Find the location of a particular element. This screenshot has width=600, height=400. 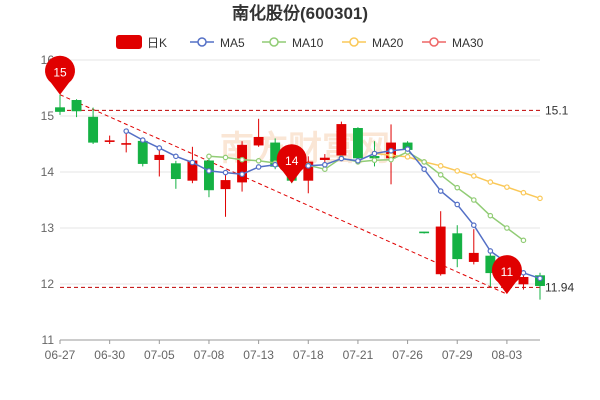

pin-marker-label: 15 is located at coordinates (60, 73).